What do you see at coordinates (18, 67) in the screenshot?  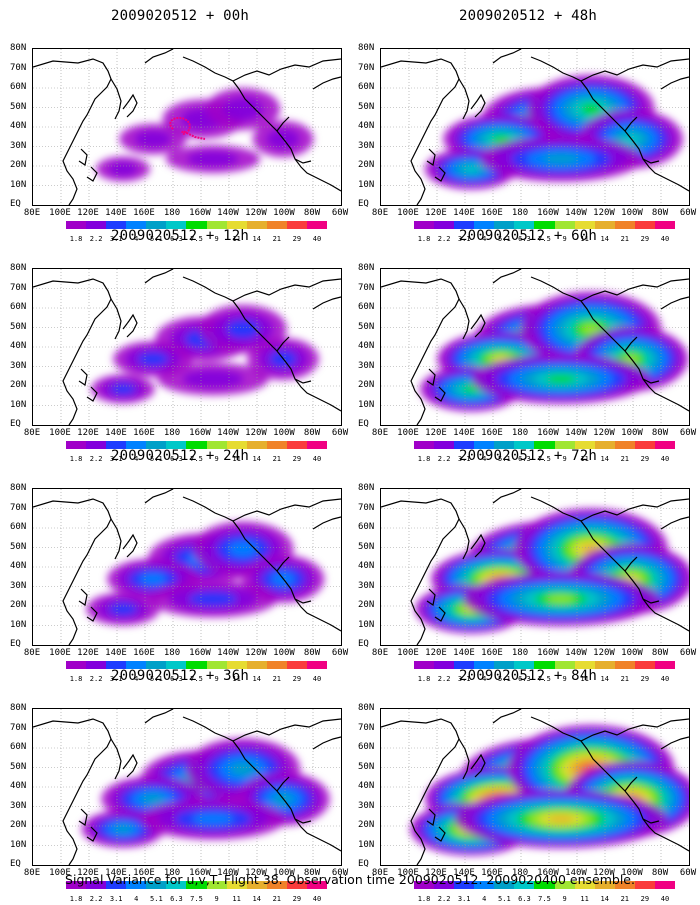 I see `lat-tick-label: 70N` at bounding box center [18, 67].